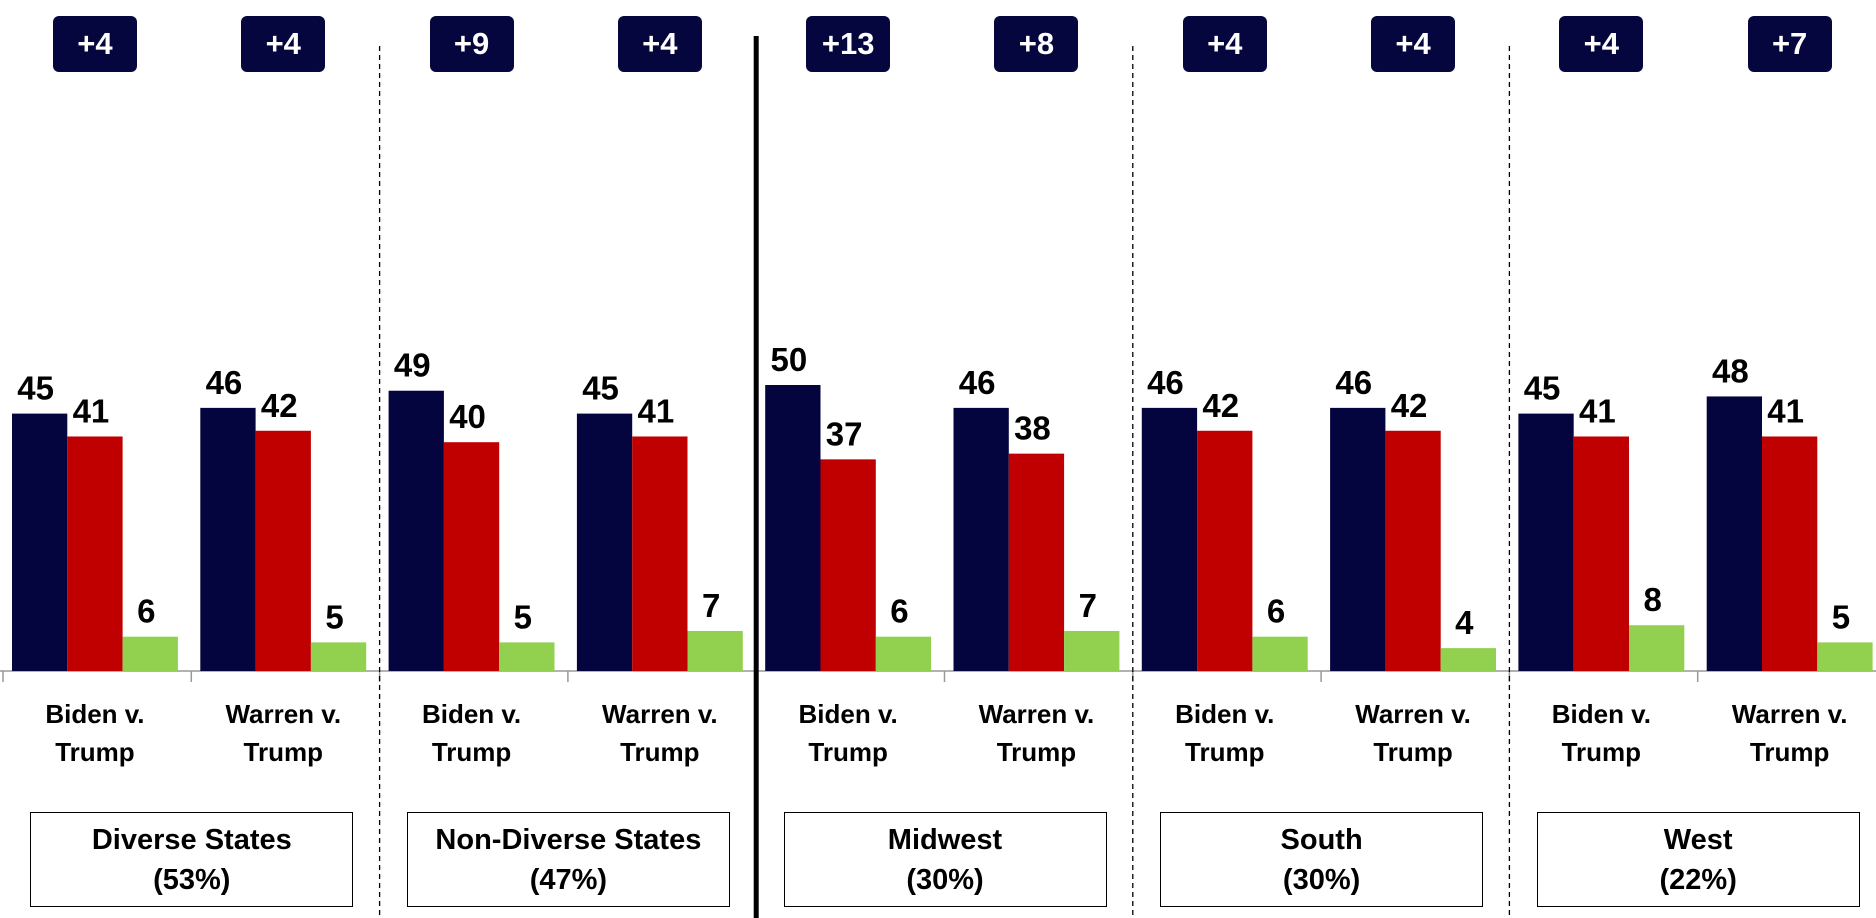 The height and width of the screenshot is (918, 1876). Describe the element at coordinates (1789, 44) in the screenshot. I see `margin-badge: +7` at that location.